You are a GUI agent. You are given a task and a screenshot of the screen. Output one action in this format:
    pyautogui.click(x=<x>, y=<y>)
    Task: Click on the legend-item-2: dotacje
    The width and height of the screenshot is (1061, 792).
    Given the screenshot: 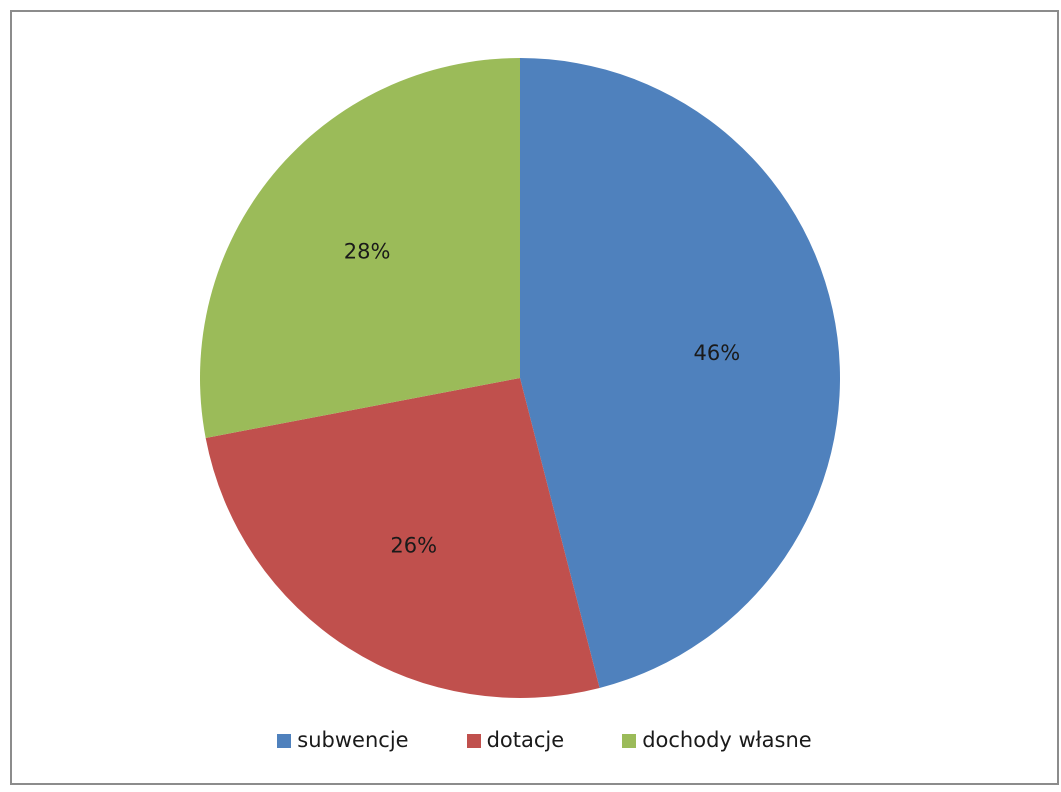 What is the action you would take?
    pyautogui.click(x=515, y=740)
    